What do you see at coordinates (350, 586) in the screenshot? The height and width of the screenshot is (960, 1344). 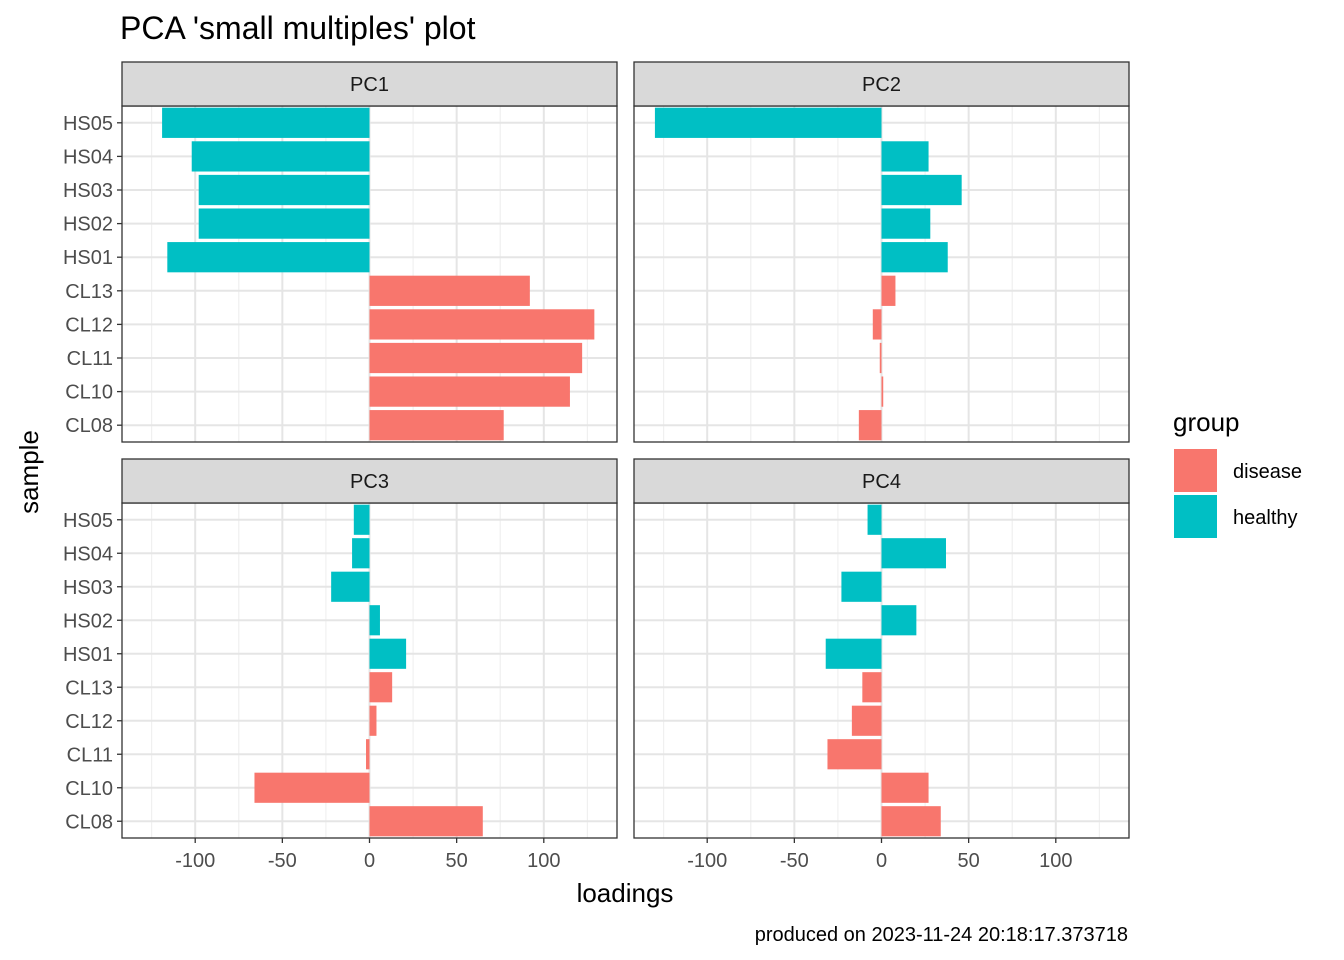 I see `bar-pc3-hs03` at bounding box center [350, 586].